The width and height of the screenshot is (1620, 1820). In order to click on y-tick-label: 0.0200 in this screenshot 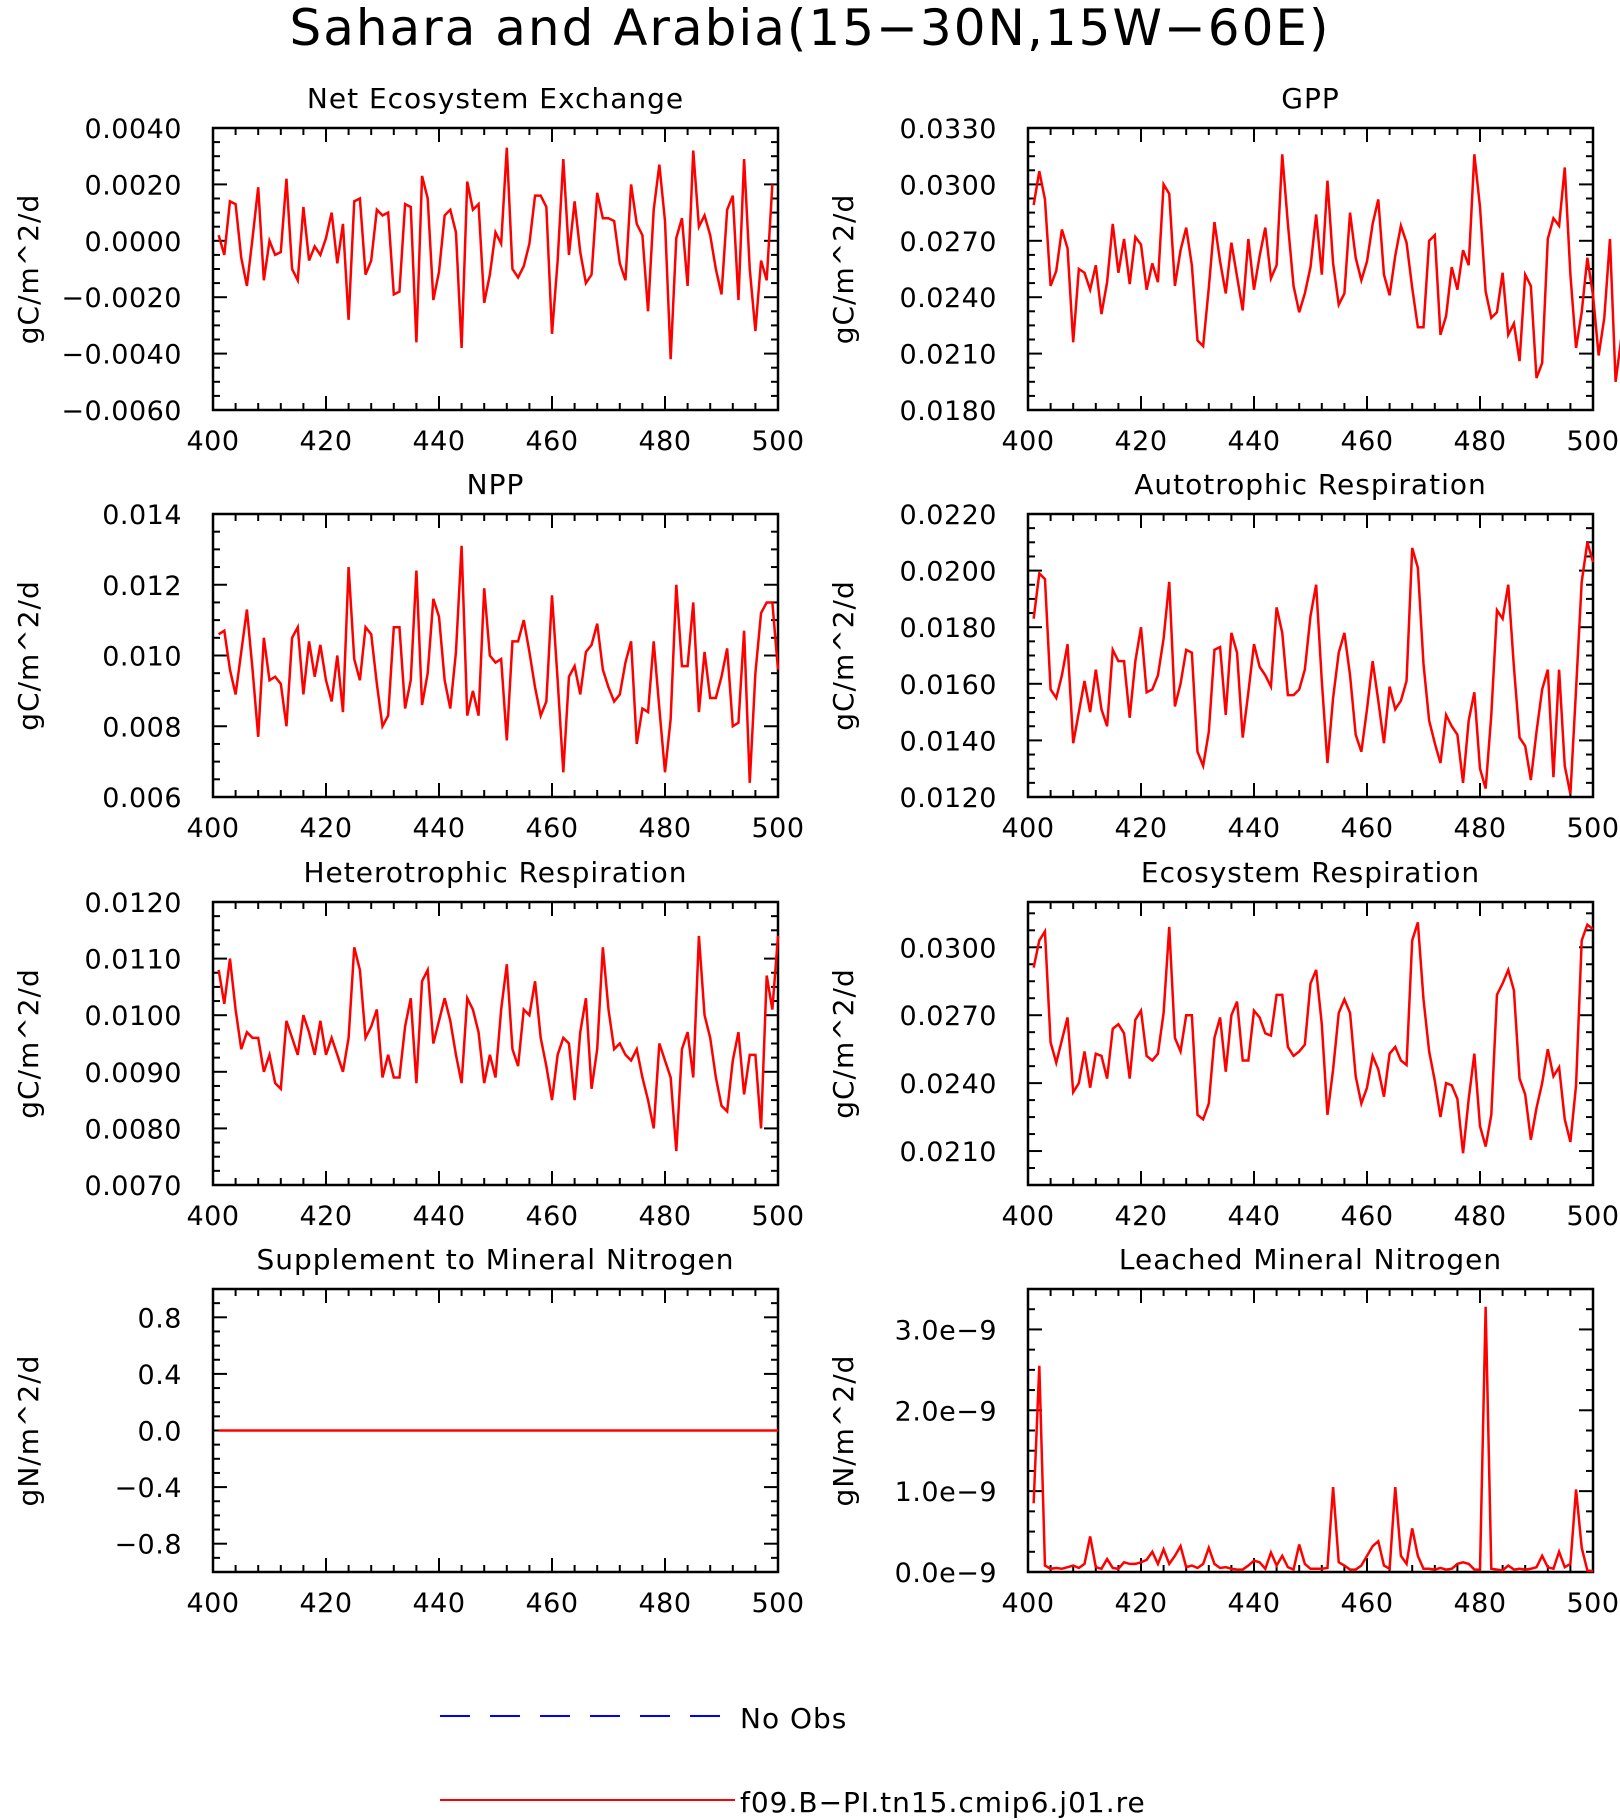, I will do `click(948, 572)`.